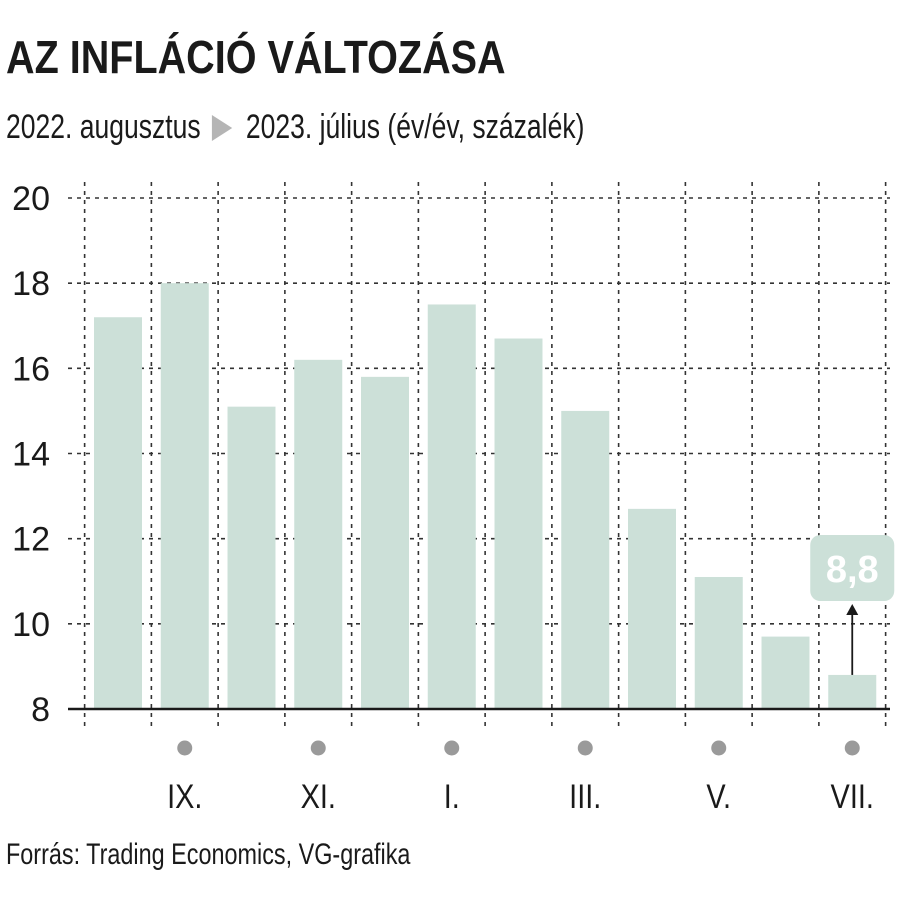 The width and height of the screenshot is (900, 900). I want to click on y-tick-label: 16, so click(31, 369).